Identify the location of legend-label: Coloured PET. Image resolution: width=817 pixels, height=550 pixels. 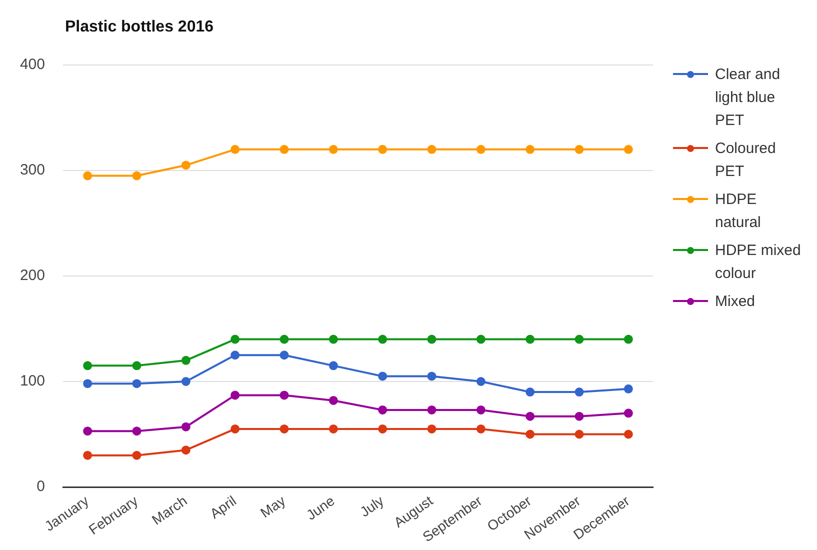
(746, 160).